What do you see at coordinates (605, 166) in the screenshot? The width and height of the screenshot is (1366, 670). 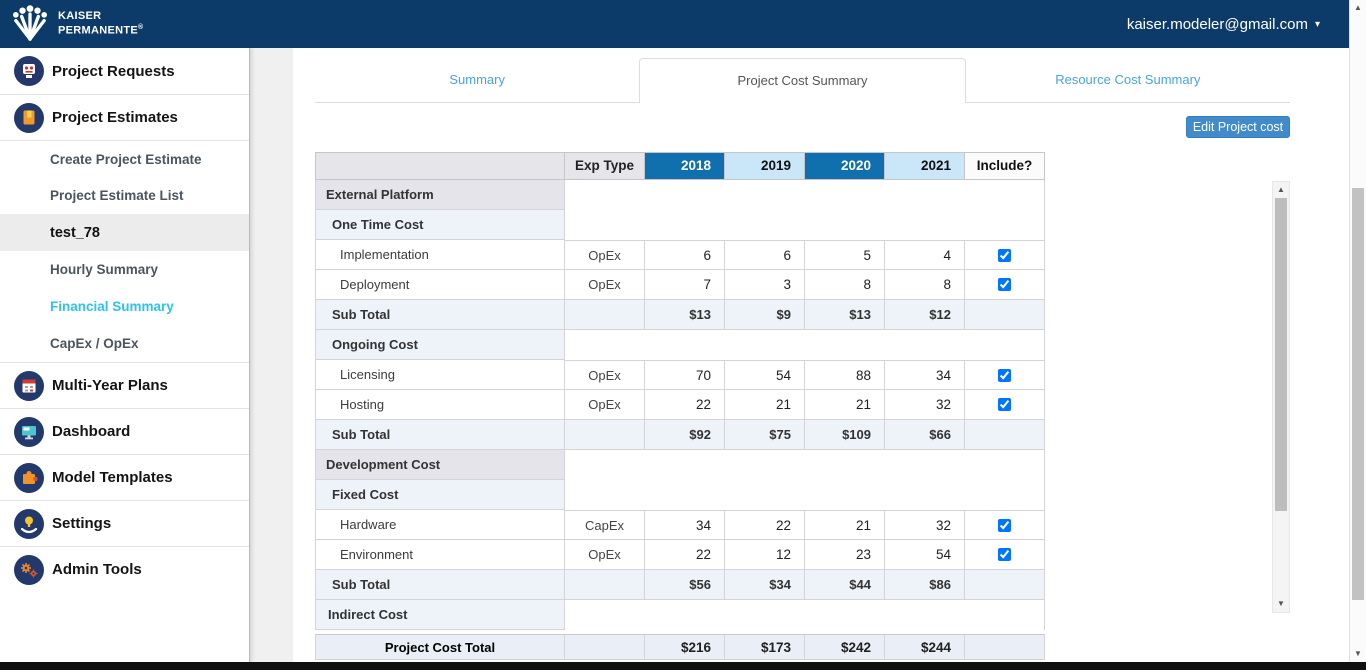 I see `header-exp-type: Exp Type` at bounding box center [605, 166].